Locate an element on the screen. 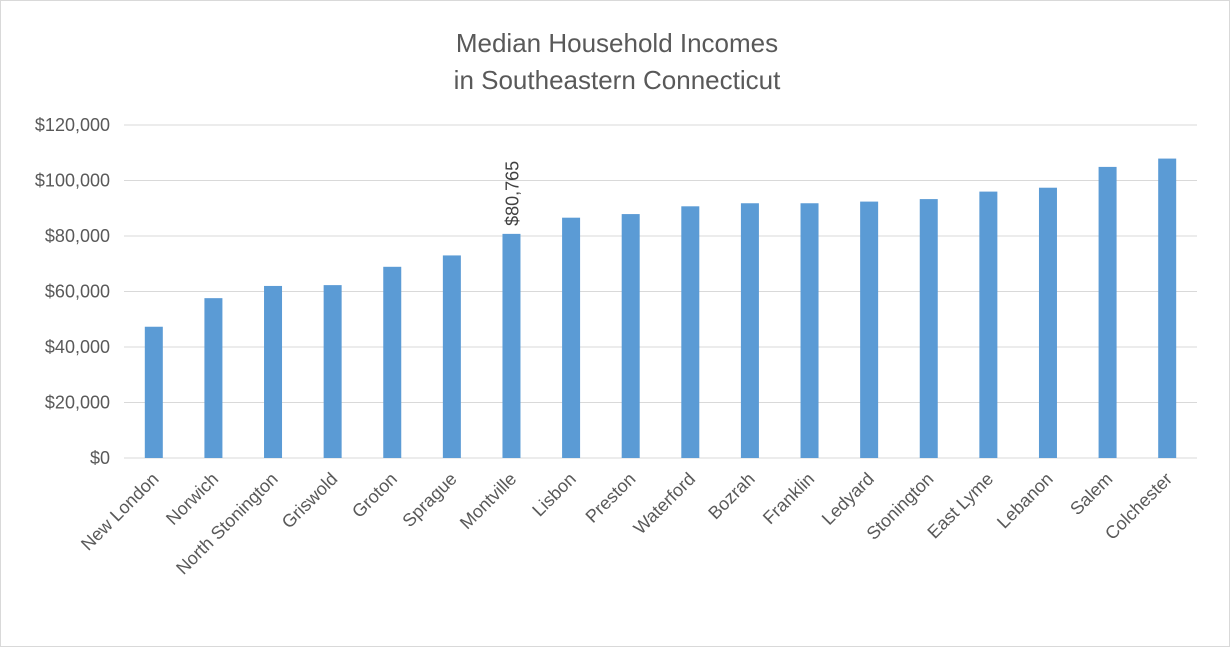 Image resolution: width=1230 pixels, height=647 pixels. bar-preston is located at coordinates (630, 336).